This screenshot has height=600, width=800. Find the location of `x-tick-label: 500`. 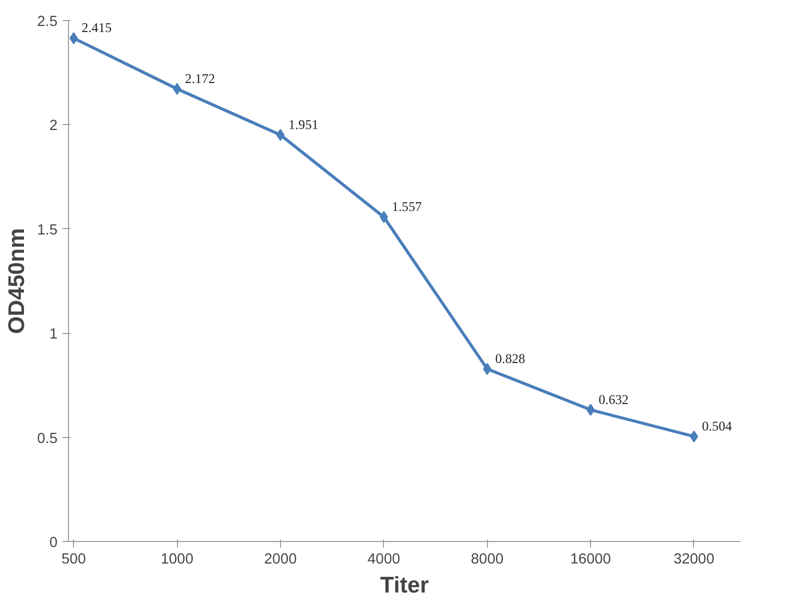

x-tick-label: 500 is located at coordinates (73, 560).